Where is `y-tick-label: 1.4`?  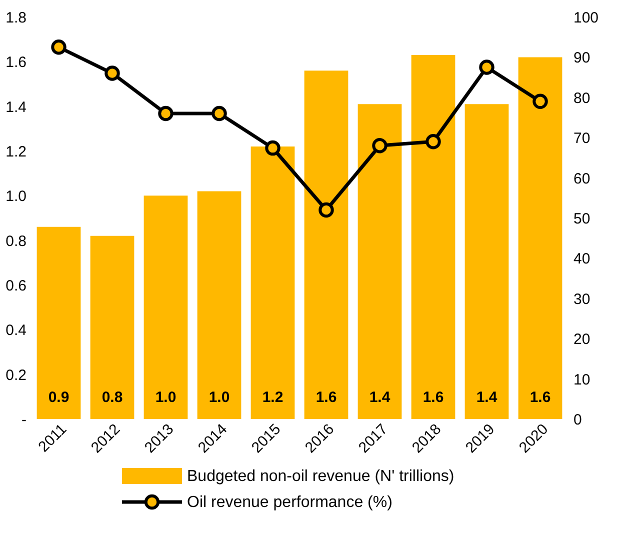 y-tick-label: 1.4 is located at coordinates (16, 107).